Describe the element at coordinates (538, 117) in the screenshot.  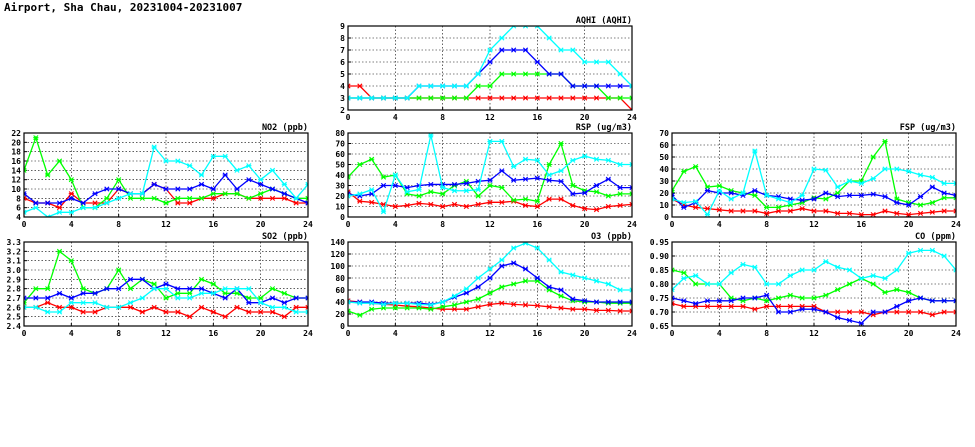
I see `aqhi-x-tick-label: 16` at that location.